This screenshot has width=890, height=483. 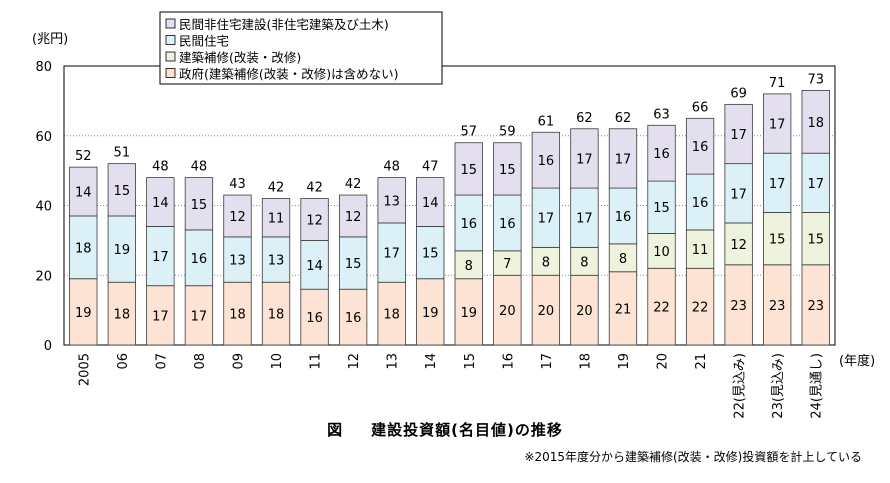 I want to click on total-value-label: 51, so click(x=122, y=153).